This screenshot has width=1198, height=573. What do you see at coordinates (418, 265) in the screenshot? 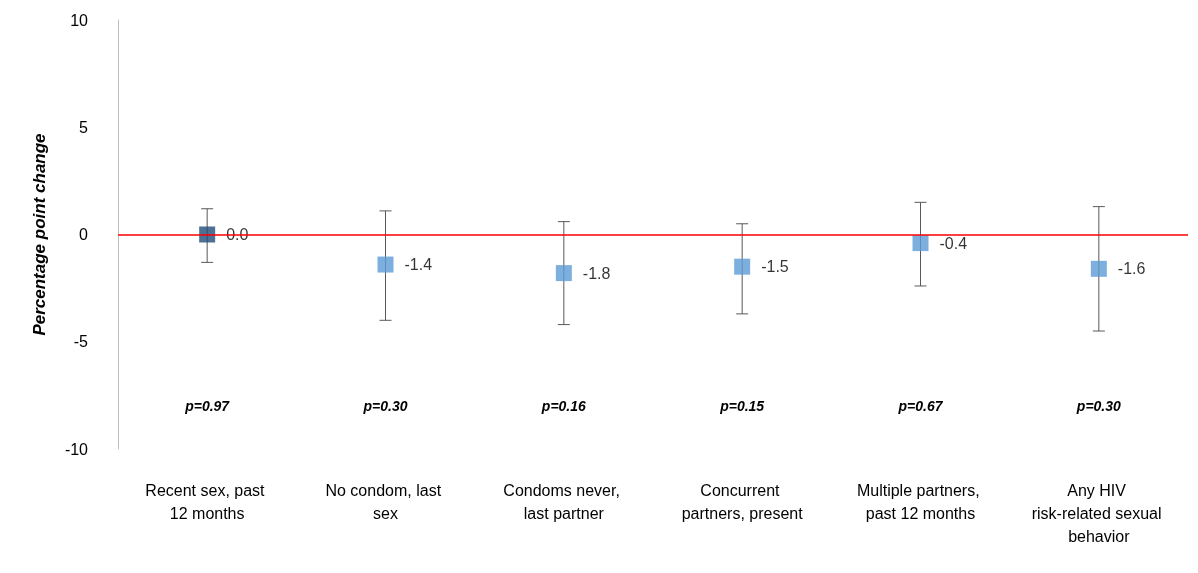
I see `data-label: -1.4` at bounding box center [418, 265].